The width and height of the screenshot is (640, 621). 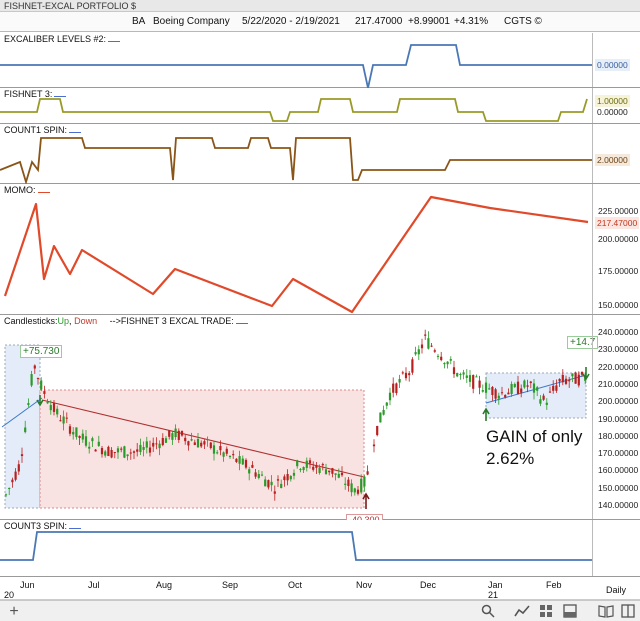 I want to click on panel-icon, so click(x=570, y=611).